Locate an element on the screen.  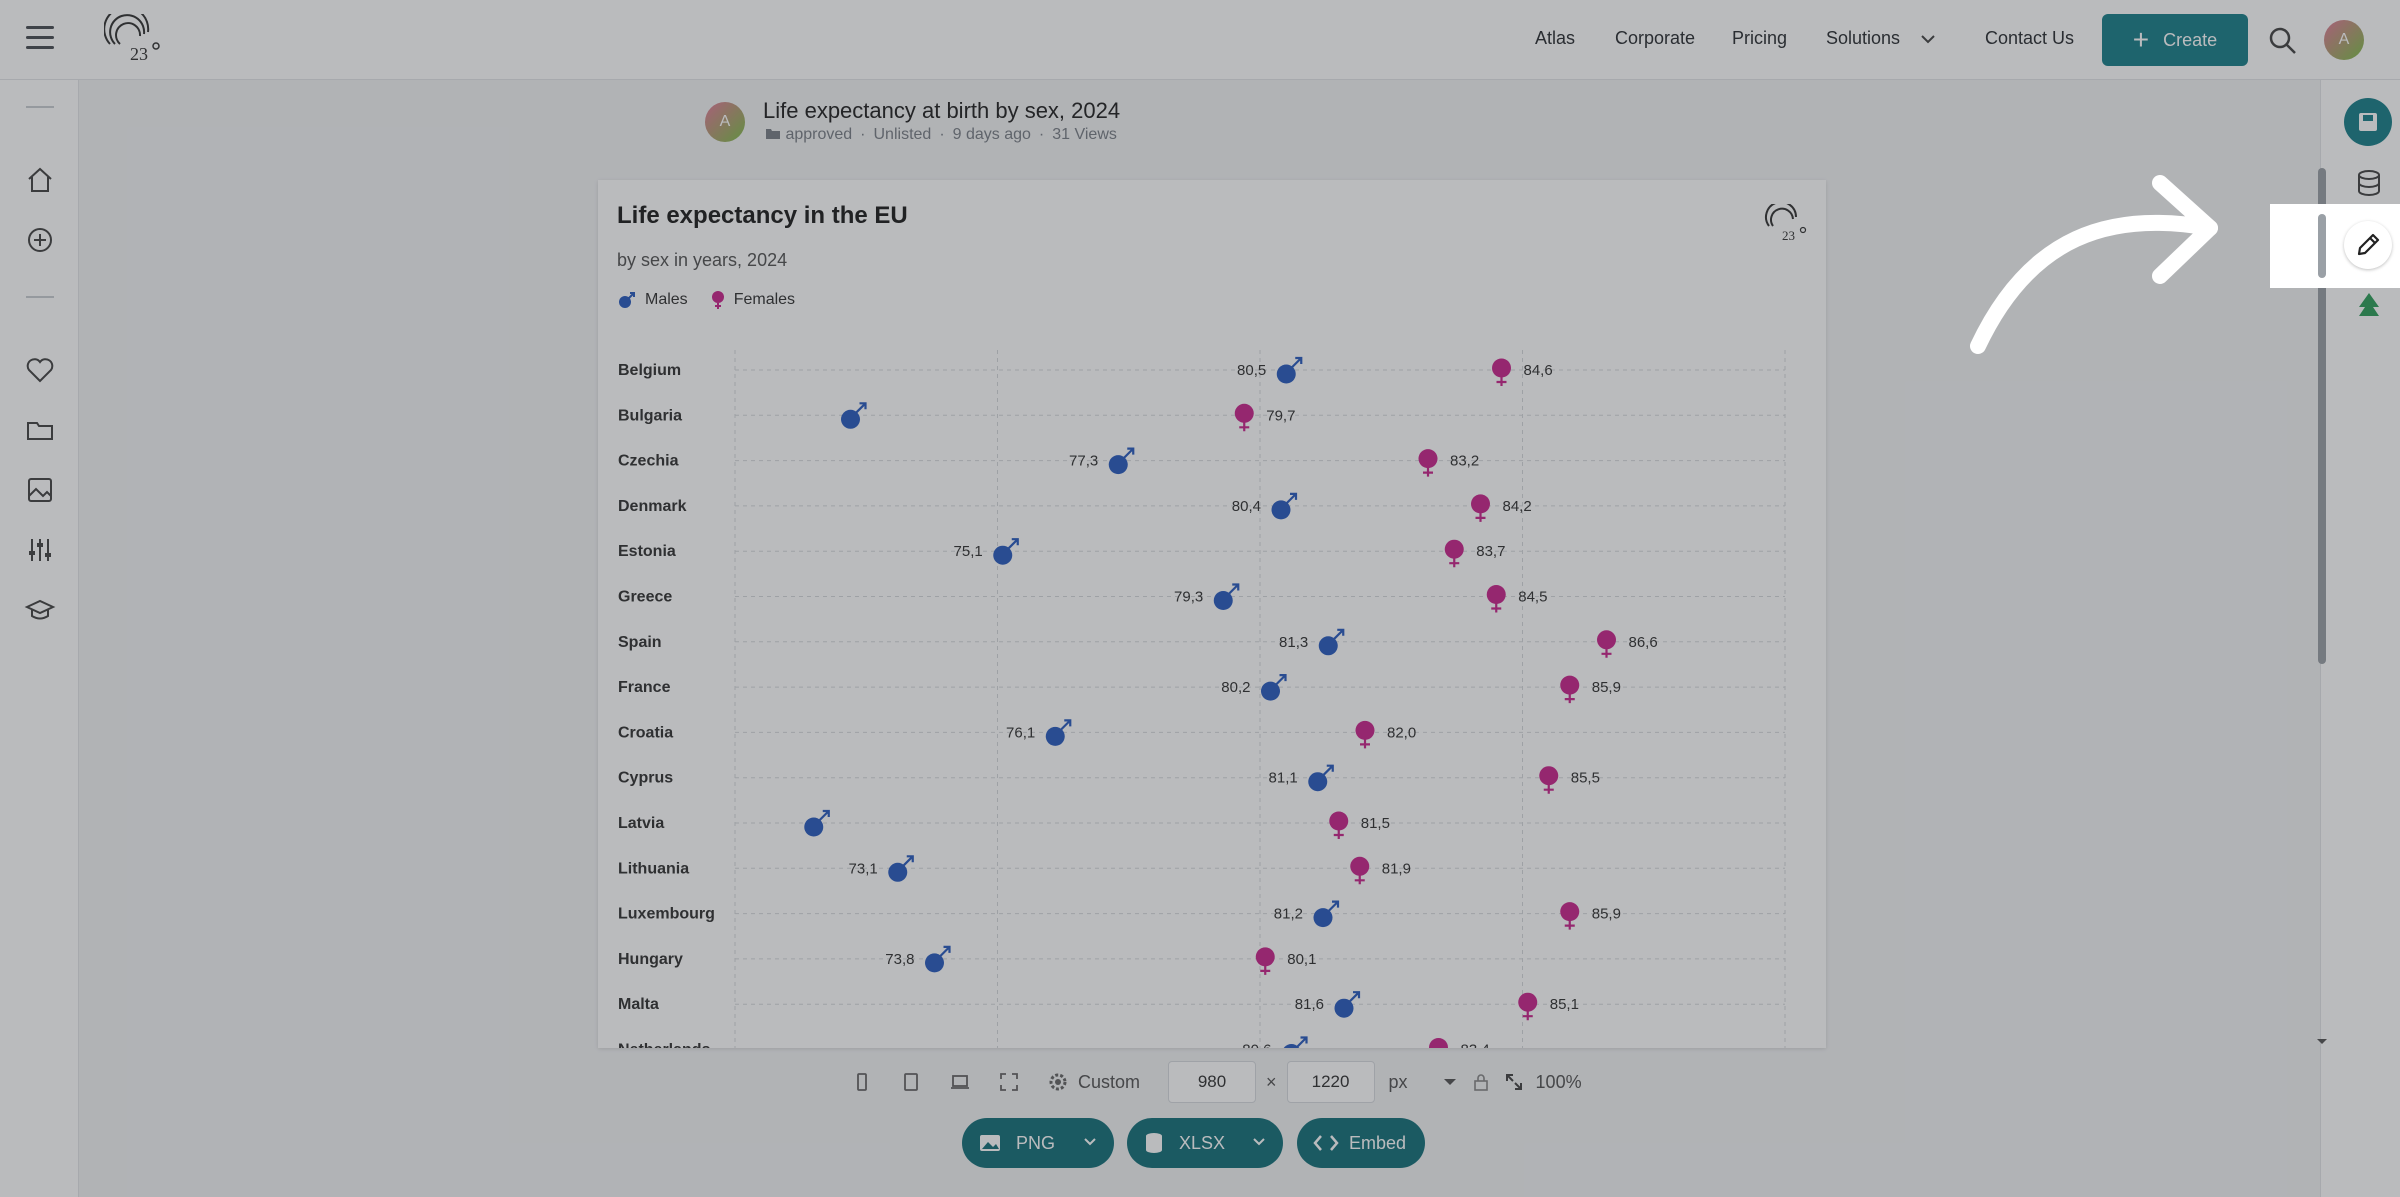
nav-solutions: Solutions is located at coordinates (1863, 38).